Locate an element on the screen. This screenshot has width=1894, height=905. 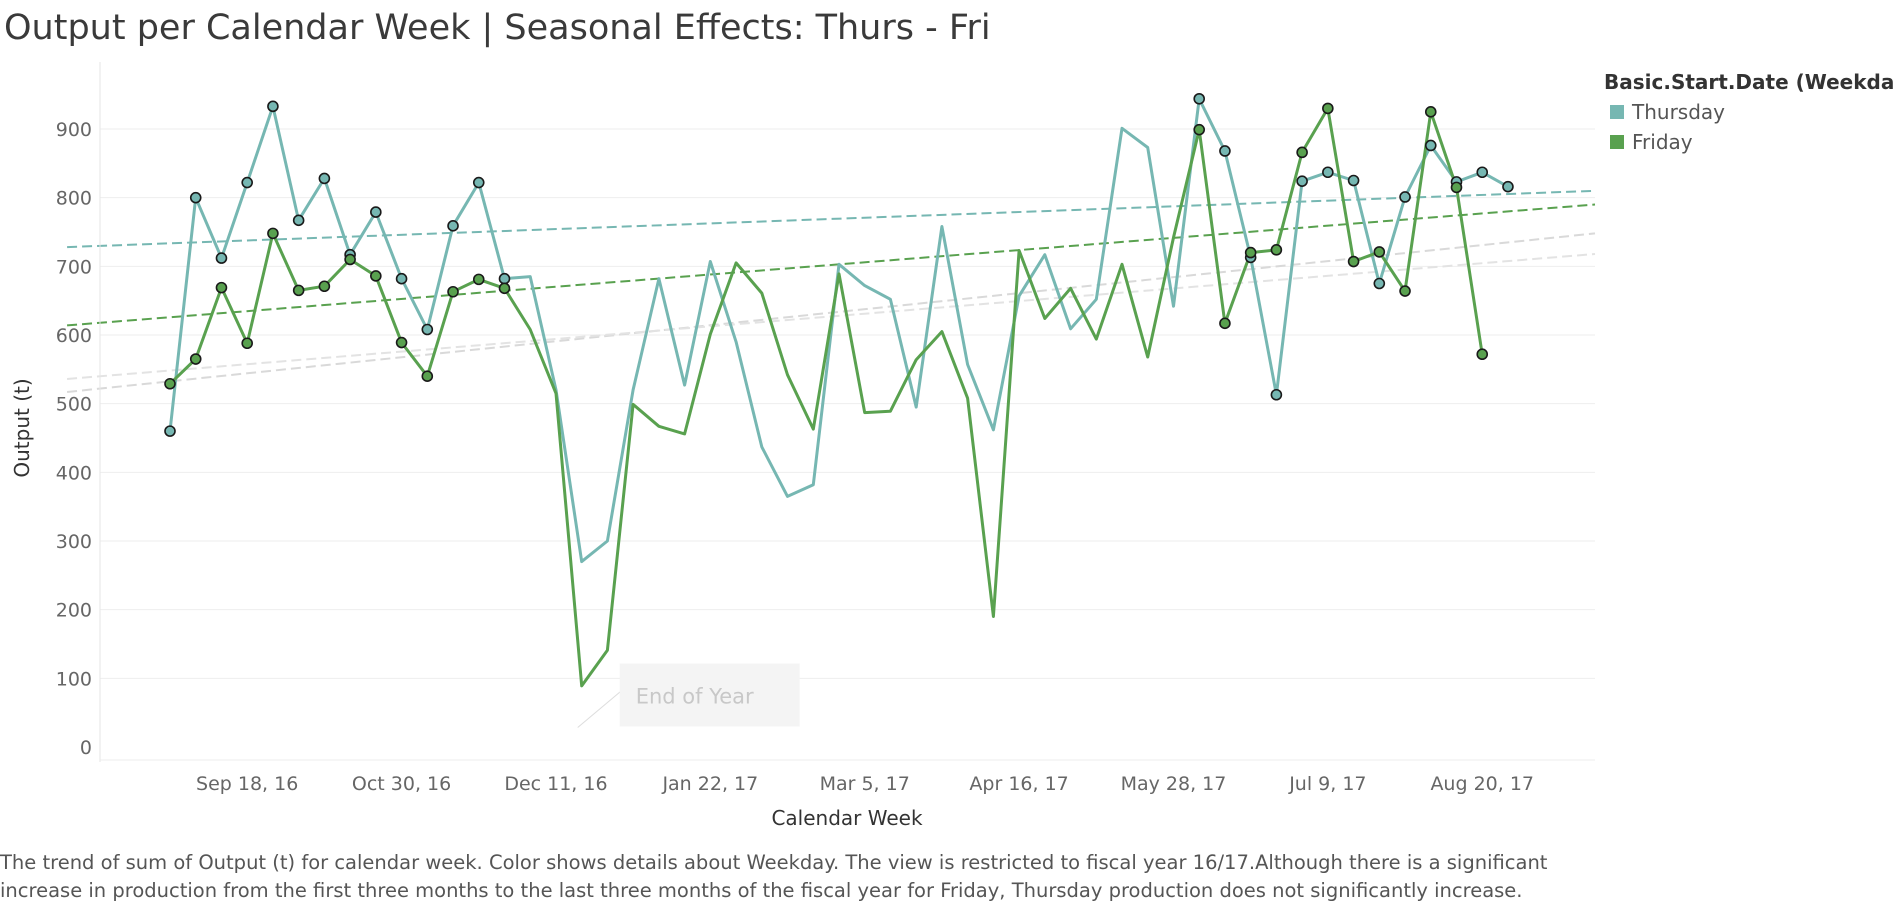
annotations: End of Year is located at coordinates (688, 695).